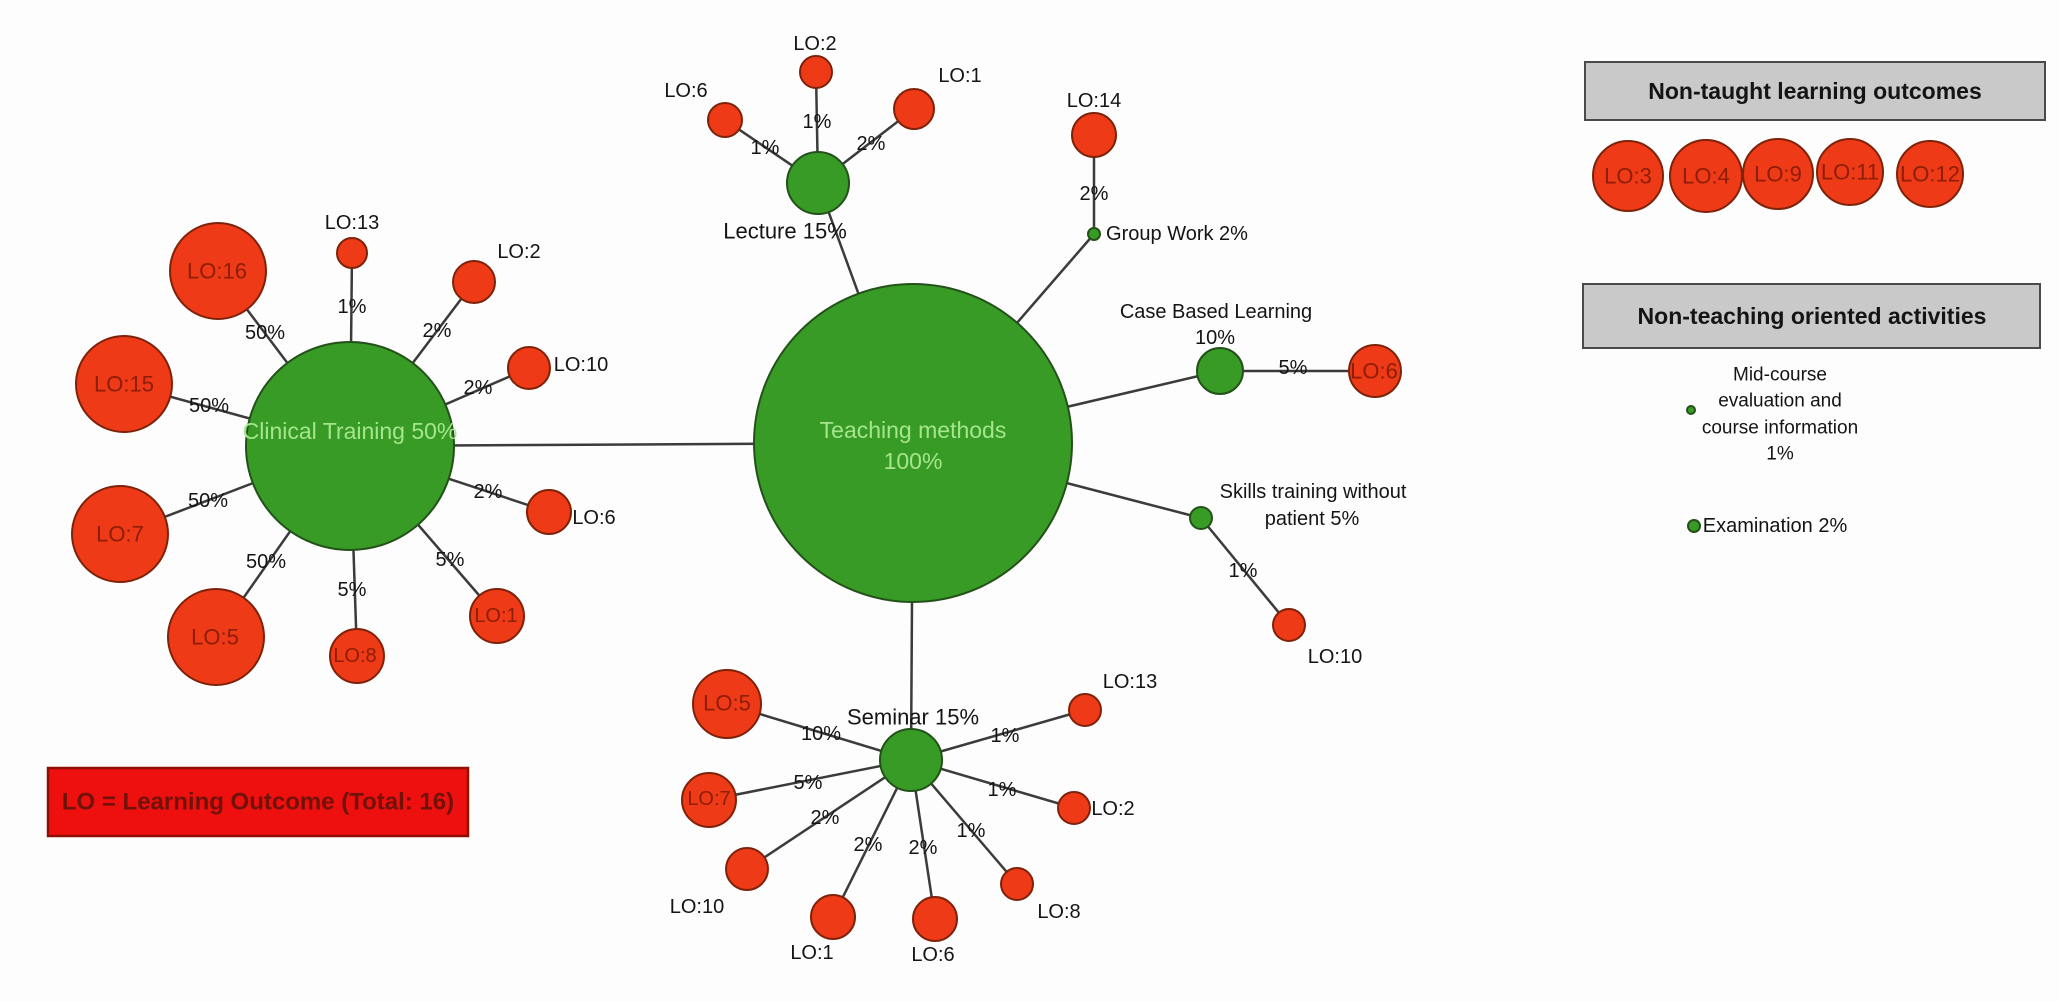  I want to click on legend-note-text: LO = Learning Outcome (Total: 16), so click(258, 802).